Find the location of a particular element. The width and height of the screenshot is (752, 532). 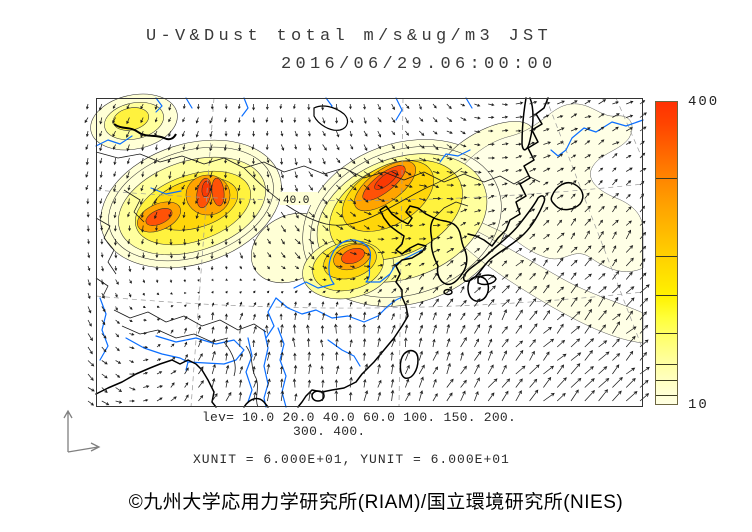

colorbar is located at coordinates (666, 253).